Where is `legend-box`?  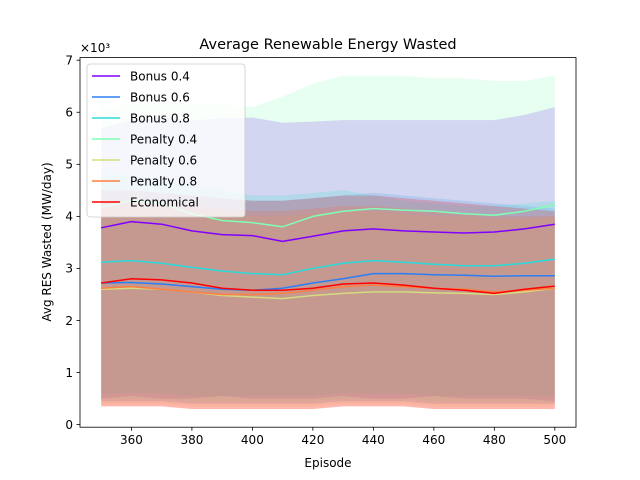 legend-box is located at coordinates (166, 140).